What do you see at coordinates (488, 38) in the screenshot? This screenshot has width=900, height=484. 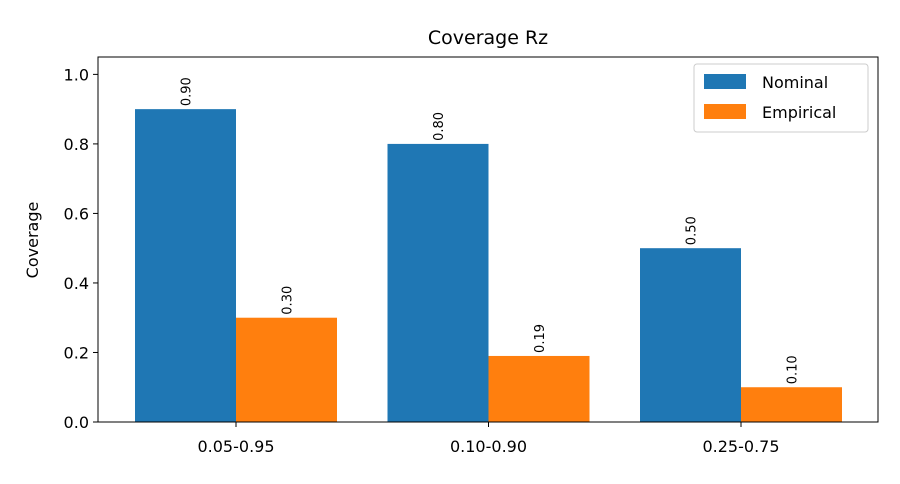 I see `chart-title: Coverage Rz` at bounding box center [488, 38].